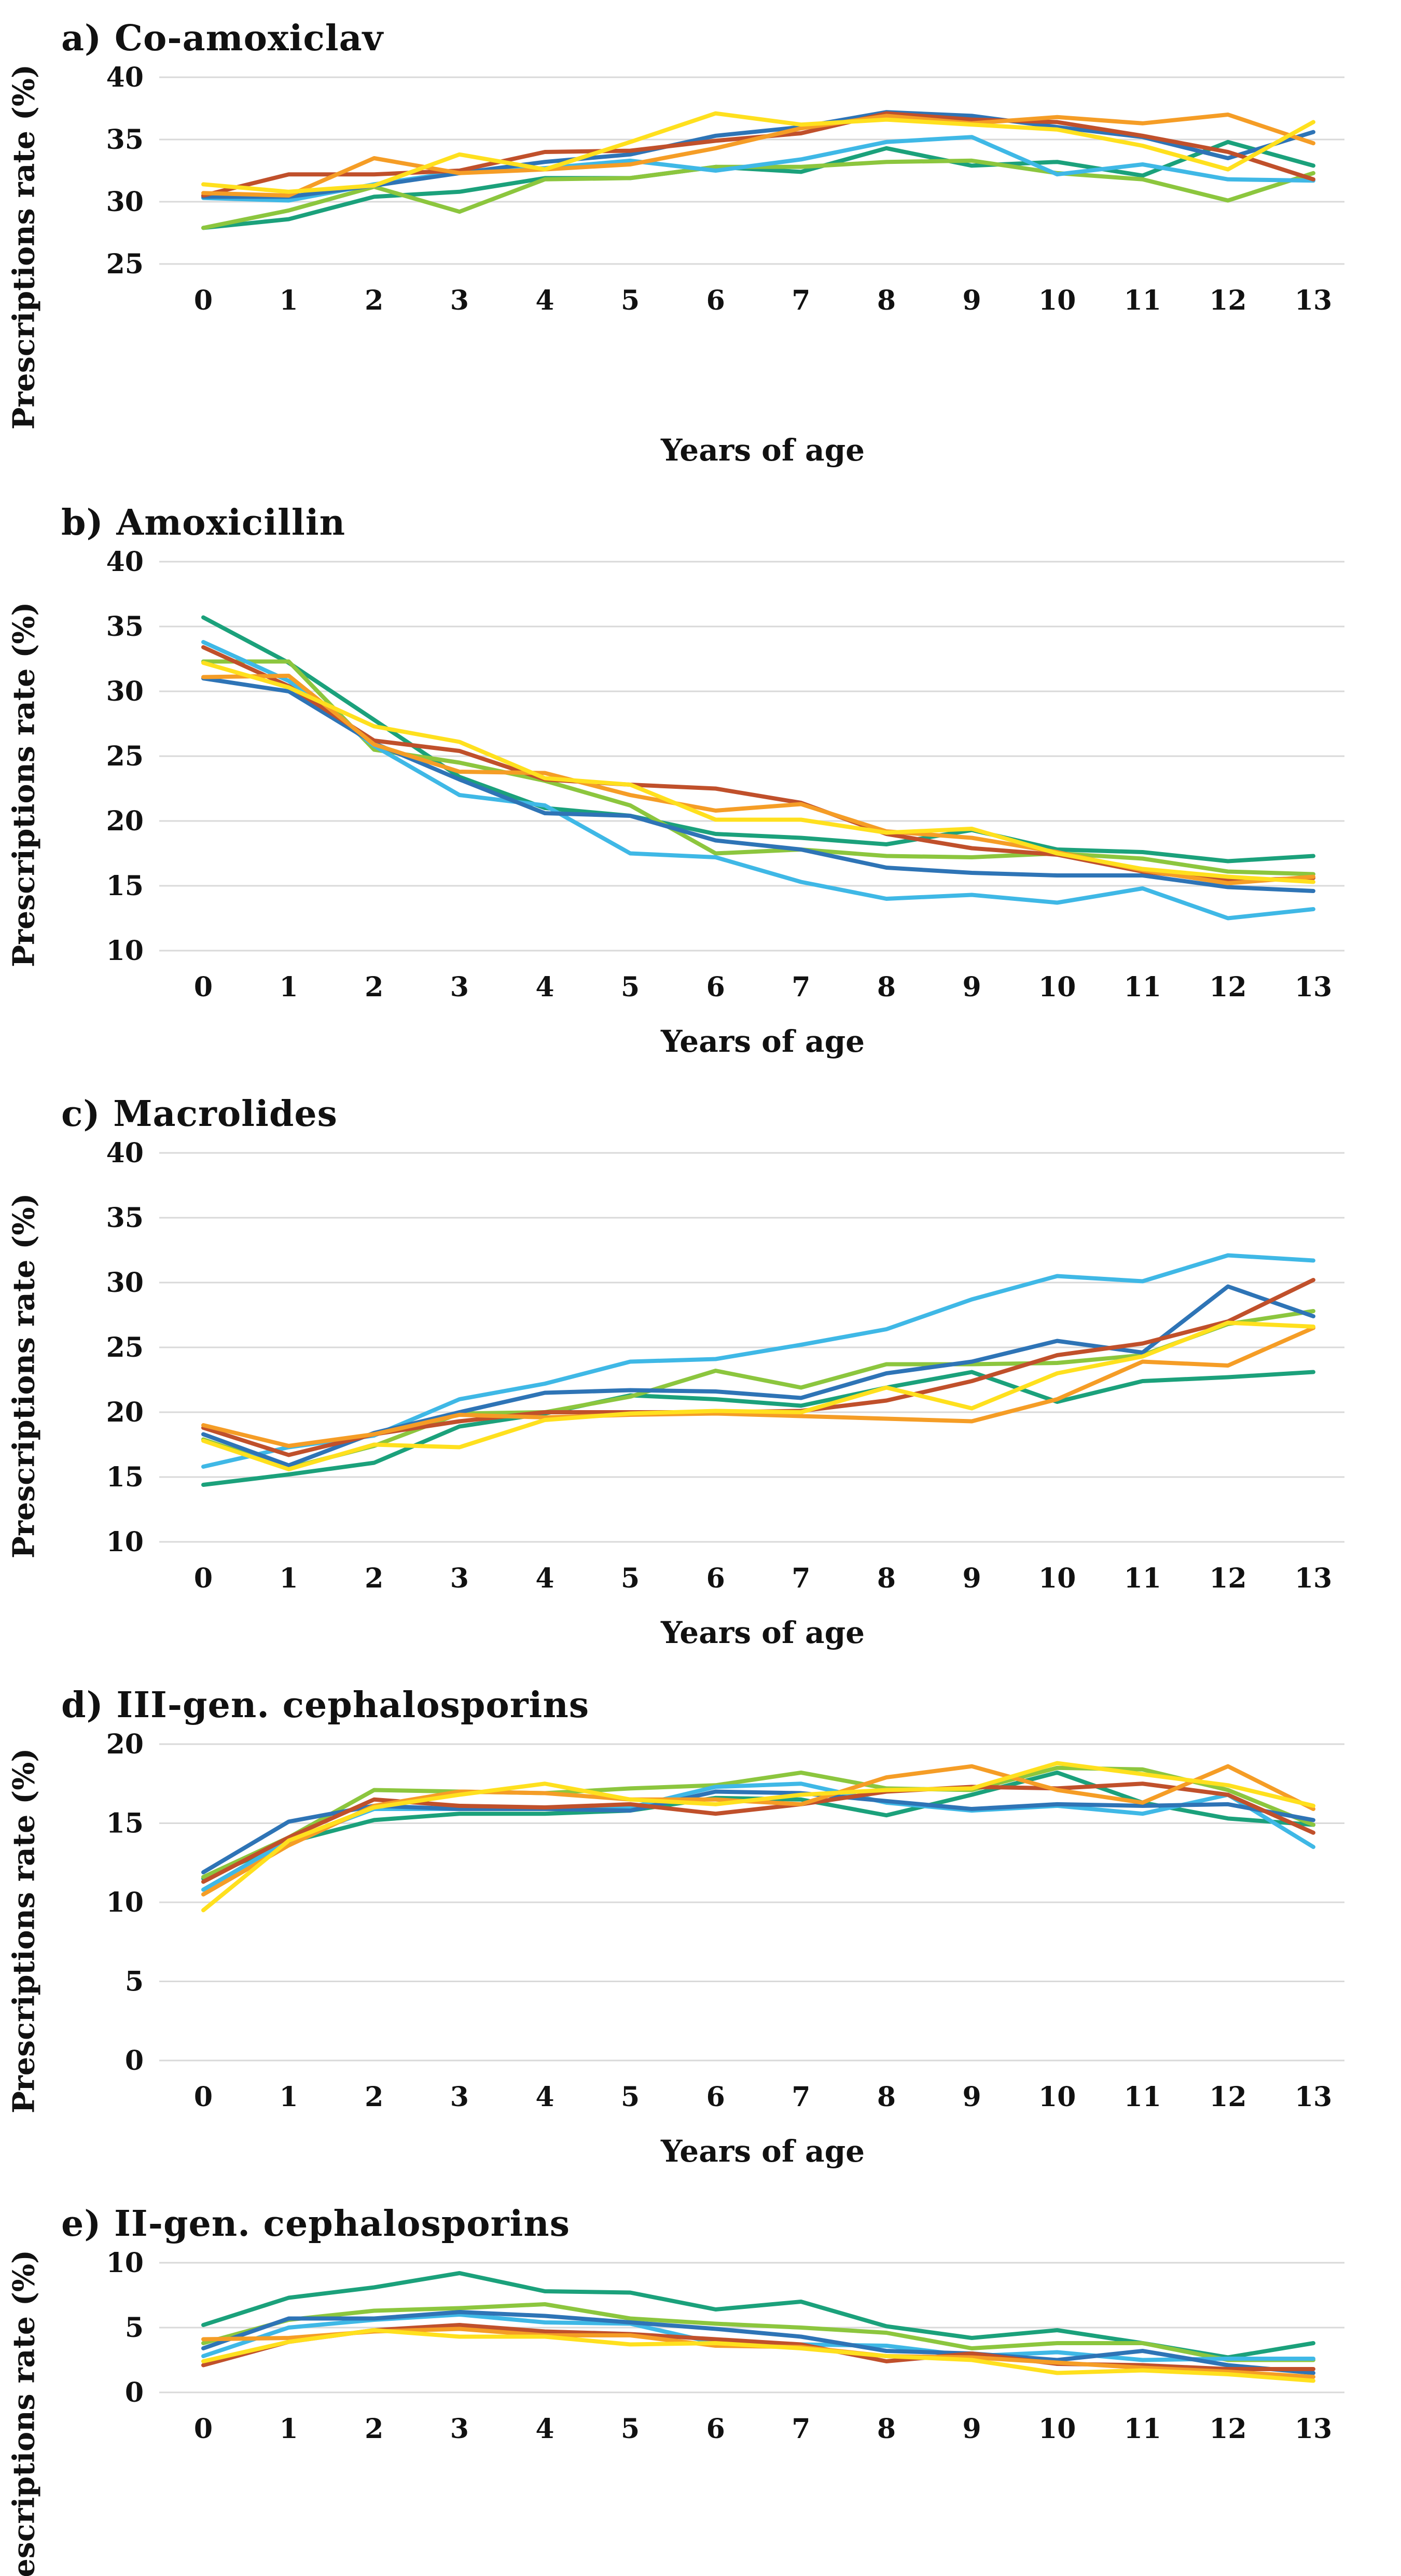 The image size is (1401, 2576). Describe the element at coordinates (24, 785) in the screenshot. I see `y-axis-title-b: Prescriptions rate (%)` at that location.